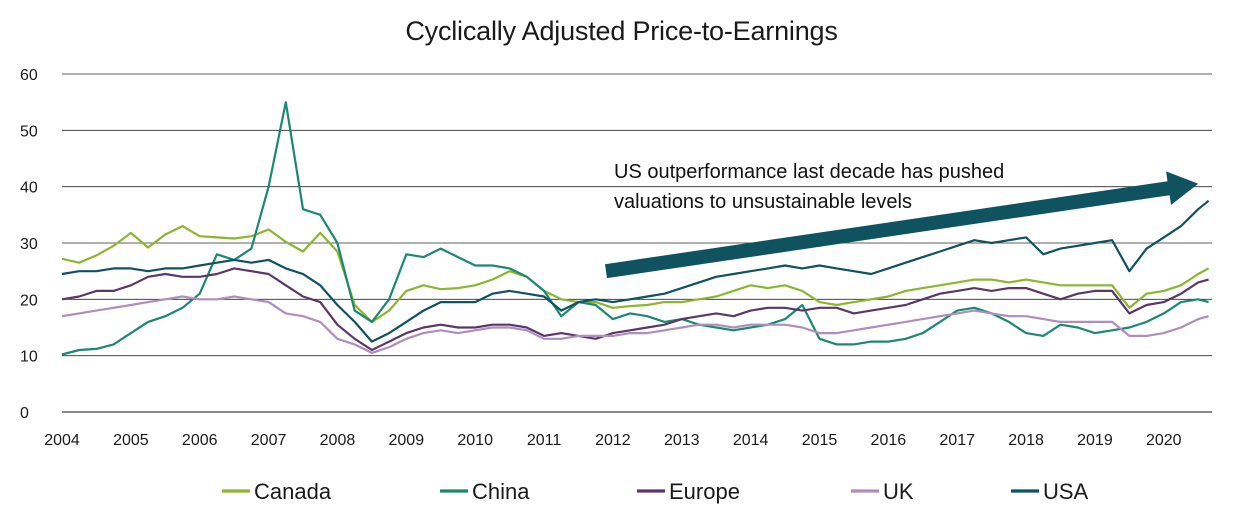  Describe the element at coordinates (882, 491) in the screenshot. I see `legend-item-uk: UK` at that location.